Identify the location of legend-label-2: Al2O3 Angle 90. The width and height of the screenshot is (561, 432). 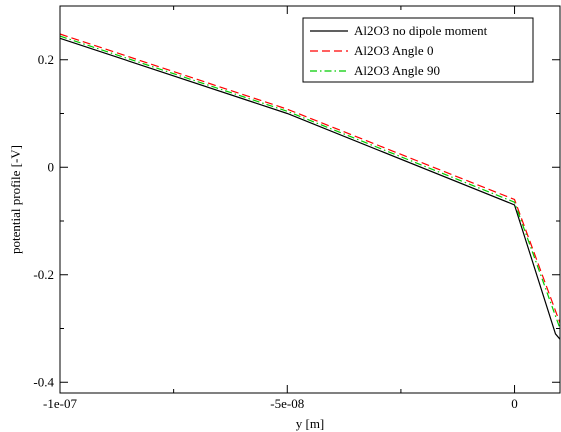
(397, 70).